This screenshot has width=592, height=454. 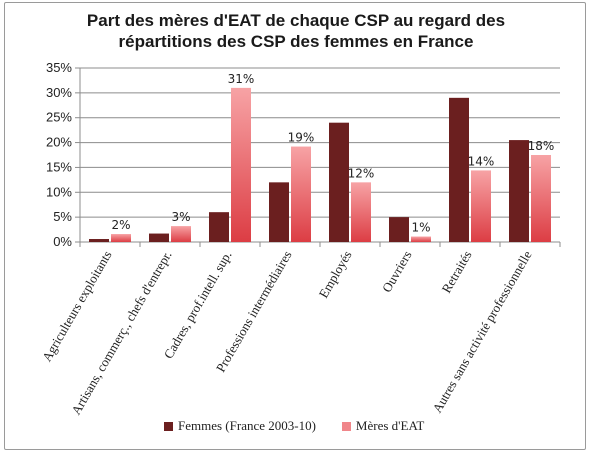 I want to click on y-tick-label: 0%, so click(x=62, y=241).